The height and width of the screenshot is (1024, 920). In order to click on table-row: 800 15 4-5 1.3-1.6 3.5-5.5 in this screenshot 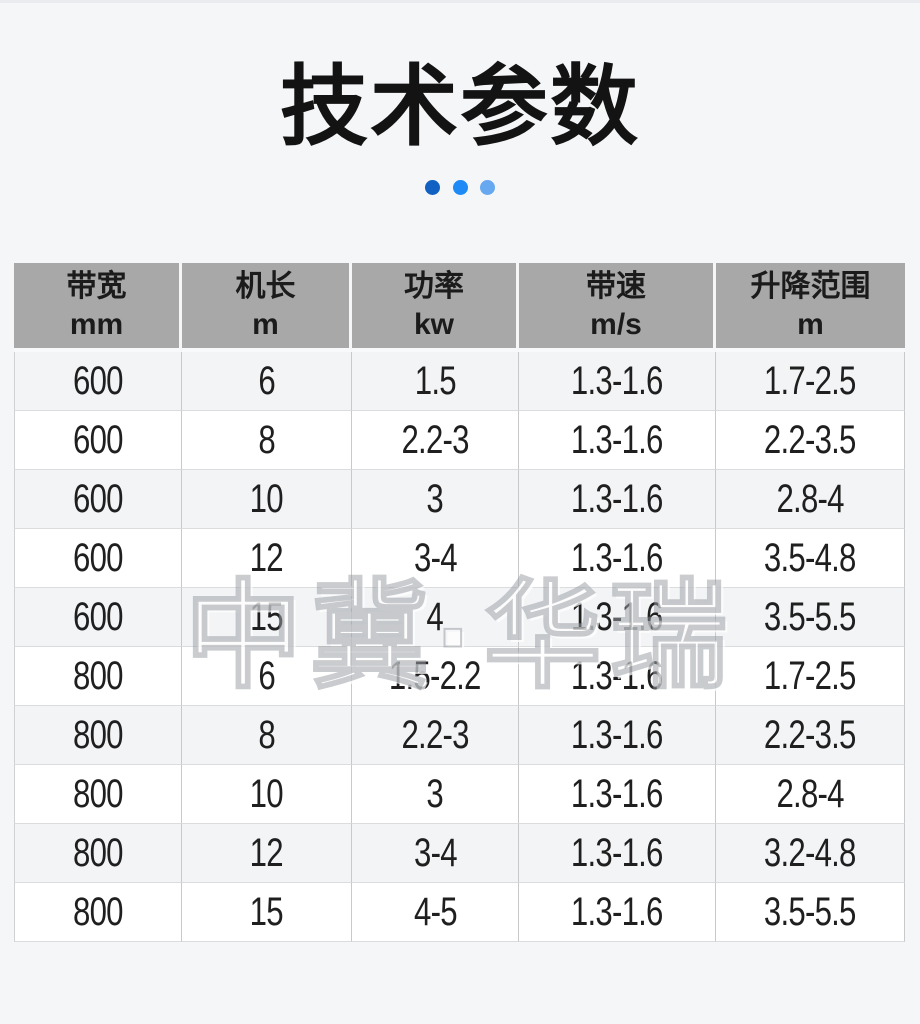, I will do `click(459, 912)`.